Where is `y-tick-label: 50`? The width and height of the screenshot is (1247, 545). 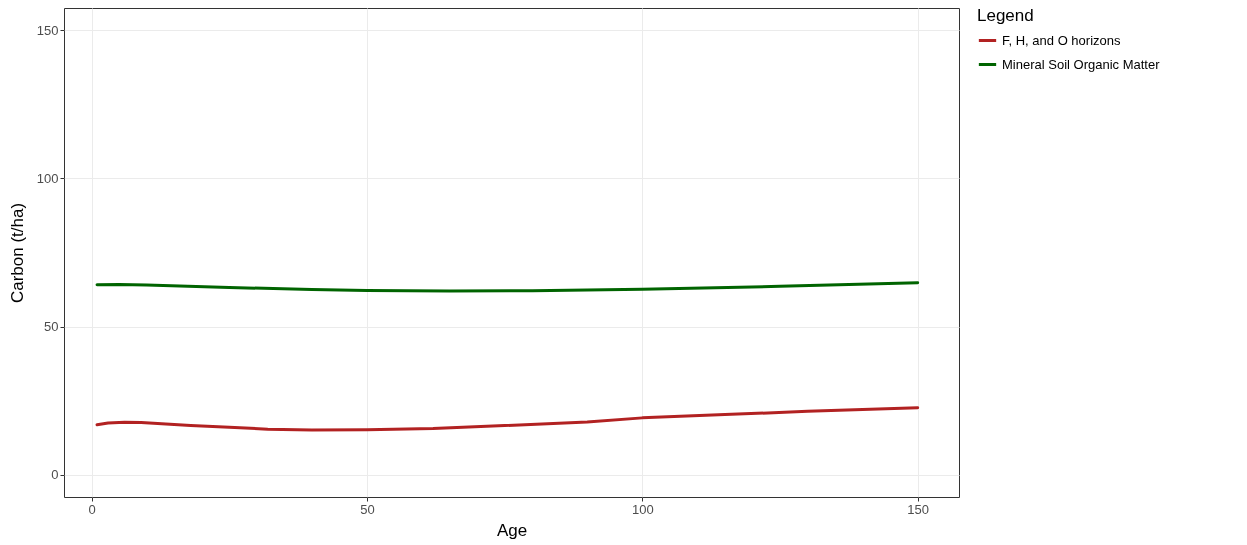 y-tick-label: 50 is located at coordinates (51, 327).